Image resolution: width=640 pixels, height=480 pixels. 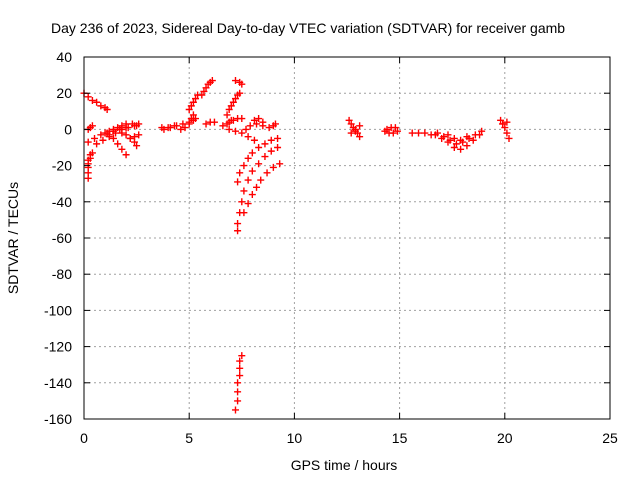 What do you see at coordinates (610, 438) in the screenshot?
I see `x-tick-label: 25` at bounding box center [610, 438].